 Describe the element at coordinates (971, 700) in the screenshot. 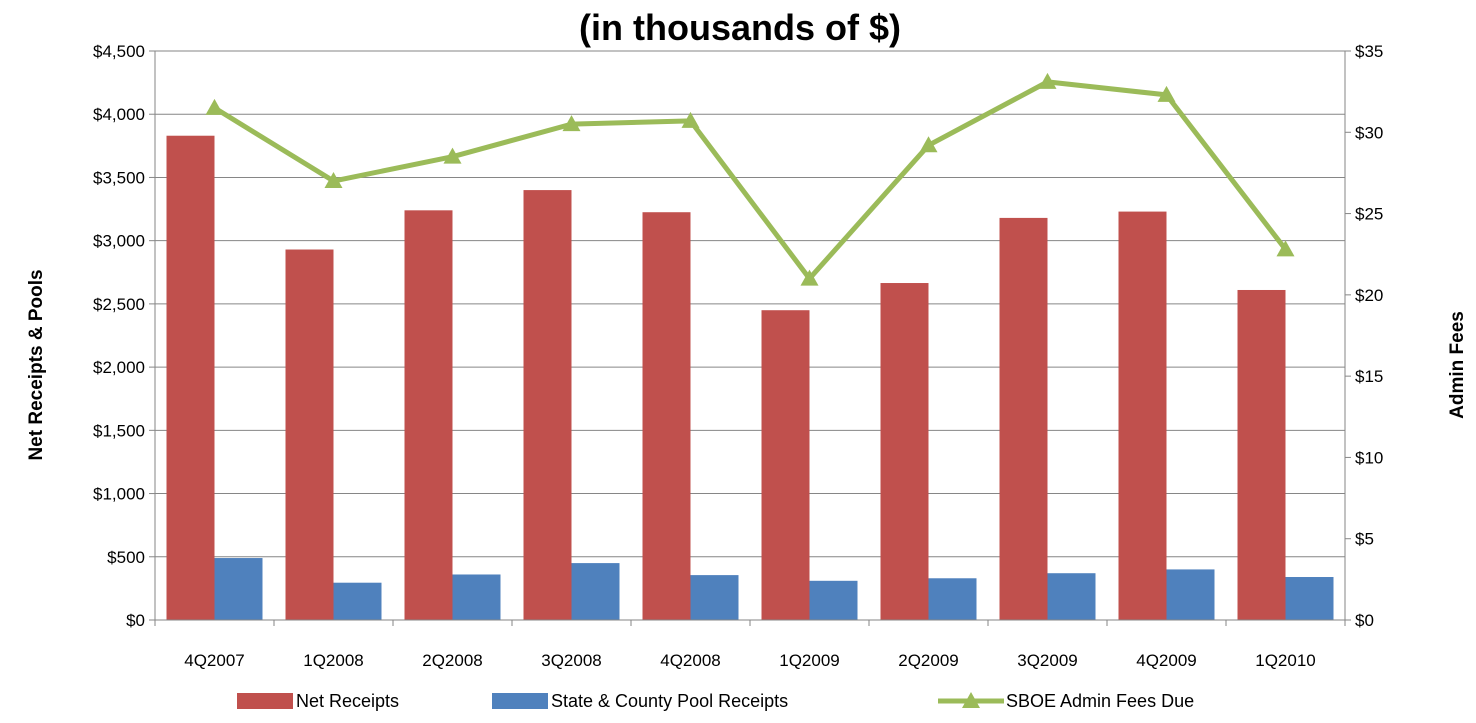

I see `legend-marker` at that location.